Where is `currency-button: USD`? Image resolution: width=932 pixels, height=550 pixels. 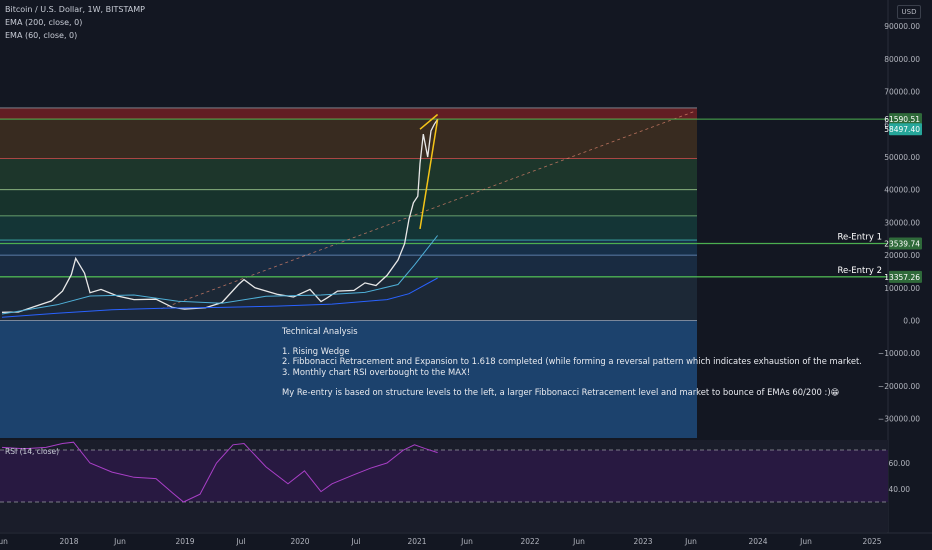 currency-button: USD is located at coordinates (909, 12).